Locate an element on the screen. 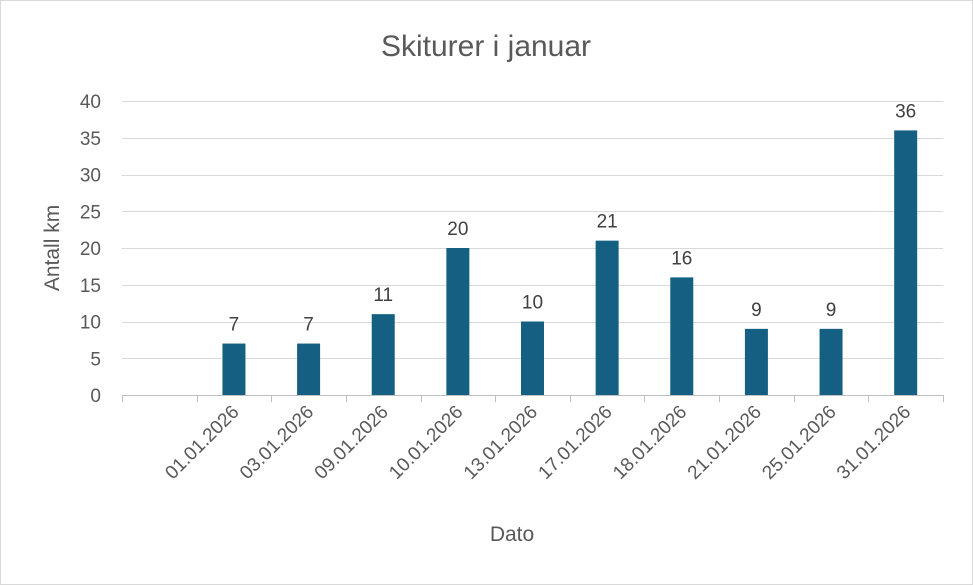 The width and height of the screenshot is (973, 585). y-tick-label: 30 is located at coordinates (90, 176).